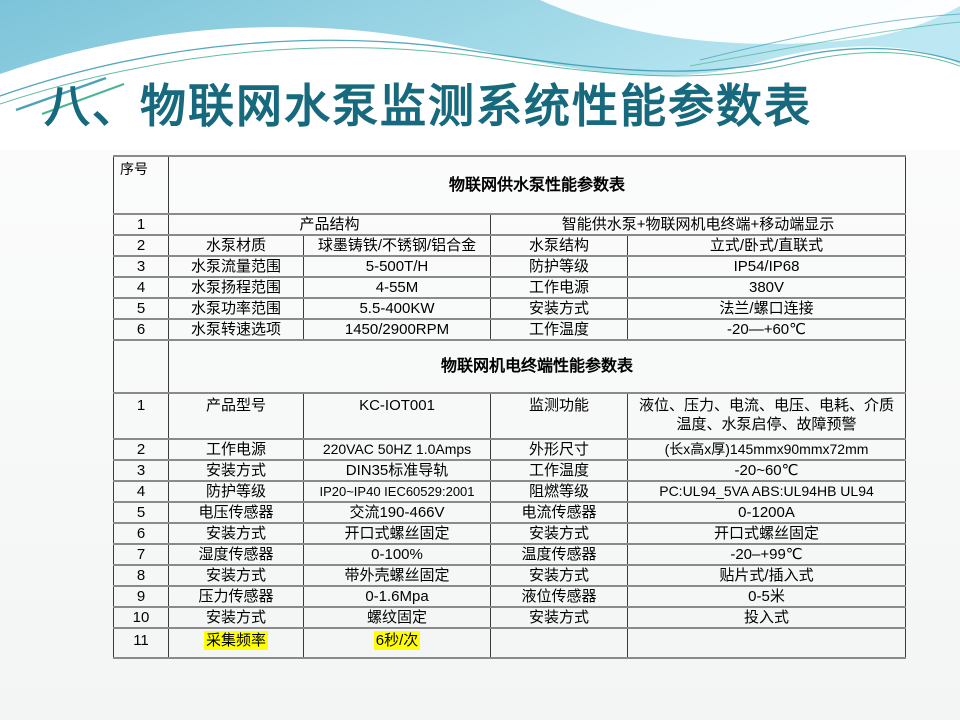 The width and height of the screenshot is (960, 720). I want to click on table-row: 4 水泵扬程范围 4-55M 工作电源 380V, so click(510, 287).